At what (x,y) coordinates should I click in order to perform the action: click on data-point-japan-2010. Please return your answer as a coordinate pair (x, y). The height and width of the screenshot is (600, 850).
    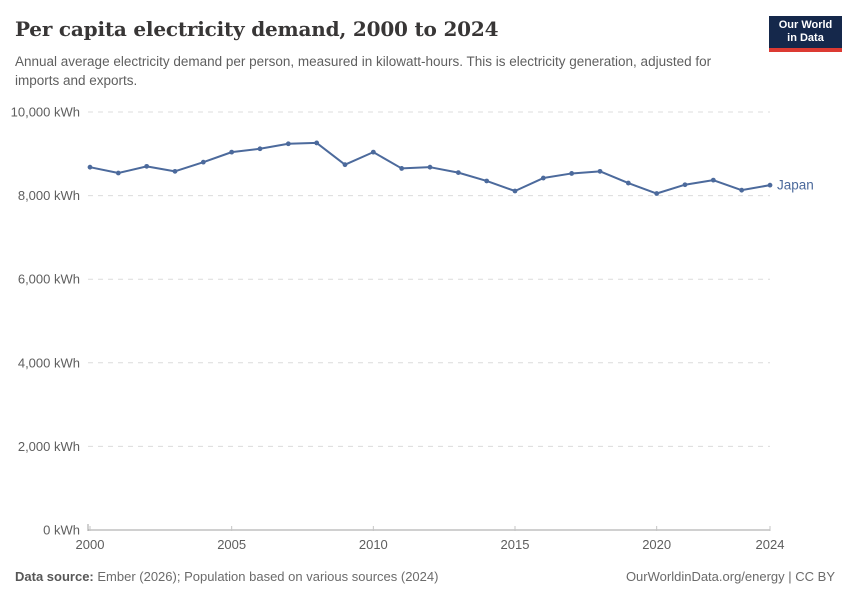
    Looking at the image, I should click on (373, 152).